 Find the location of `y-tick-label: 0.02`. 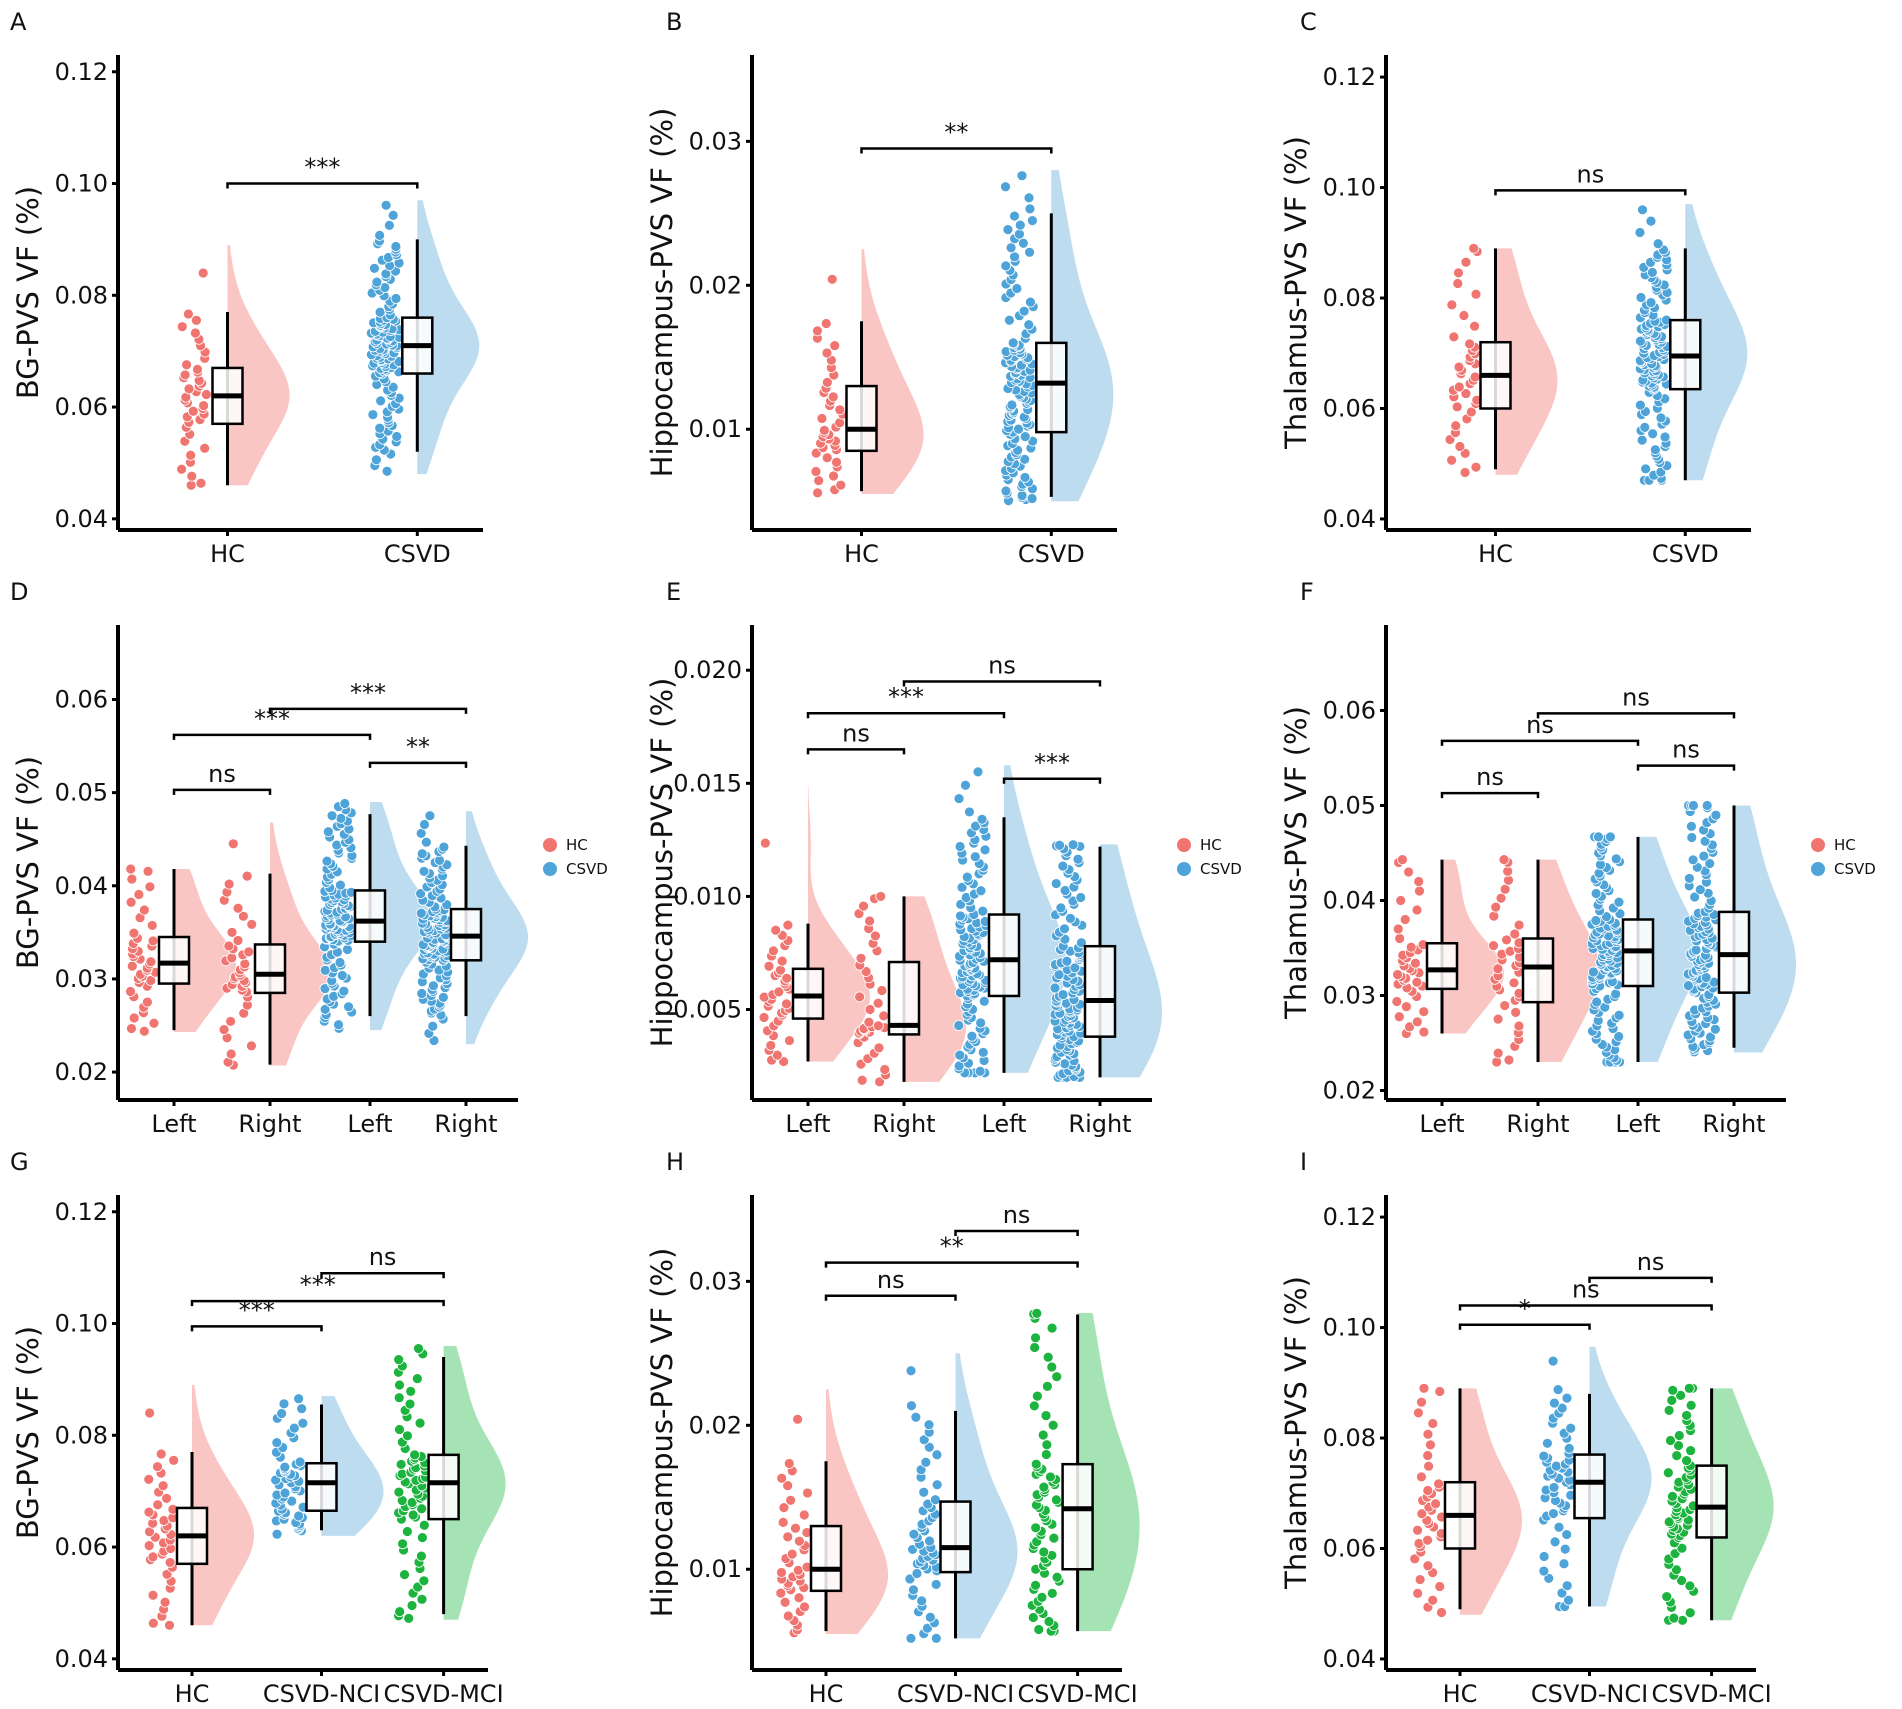

y-tick-label: 0.02 is located at coordinates (715, 1425).